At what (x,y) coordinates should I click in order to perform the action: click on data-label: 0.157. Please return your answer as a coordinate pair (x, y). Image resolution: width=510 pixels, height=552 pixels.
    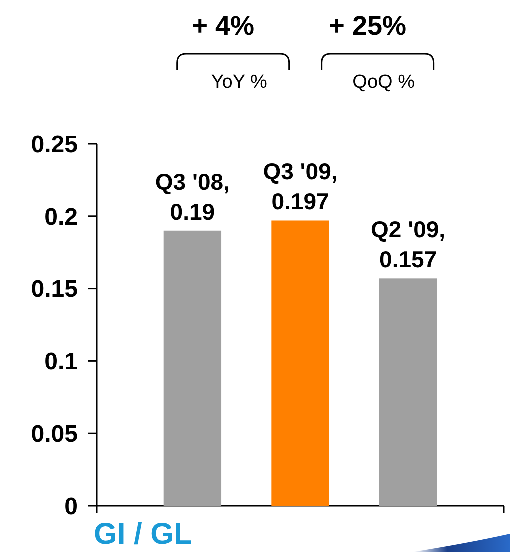
    Looking at the image, I should click on (409, 259).